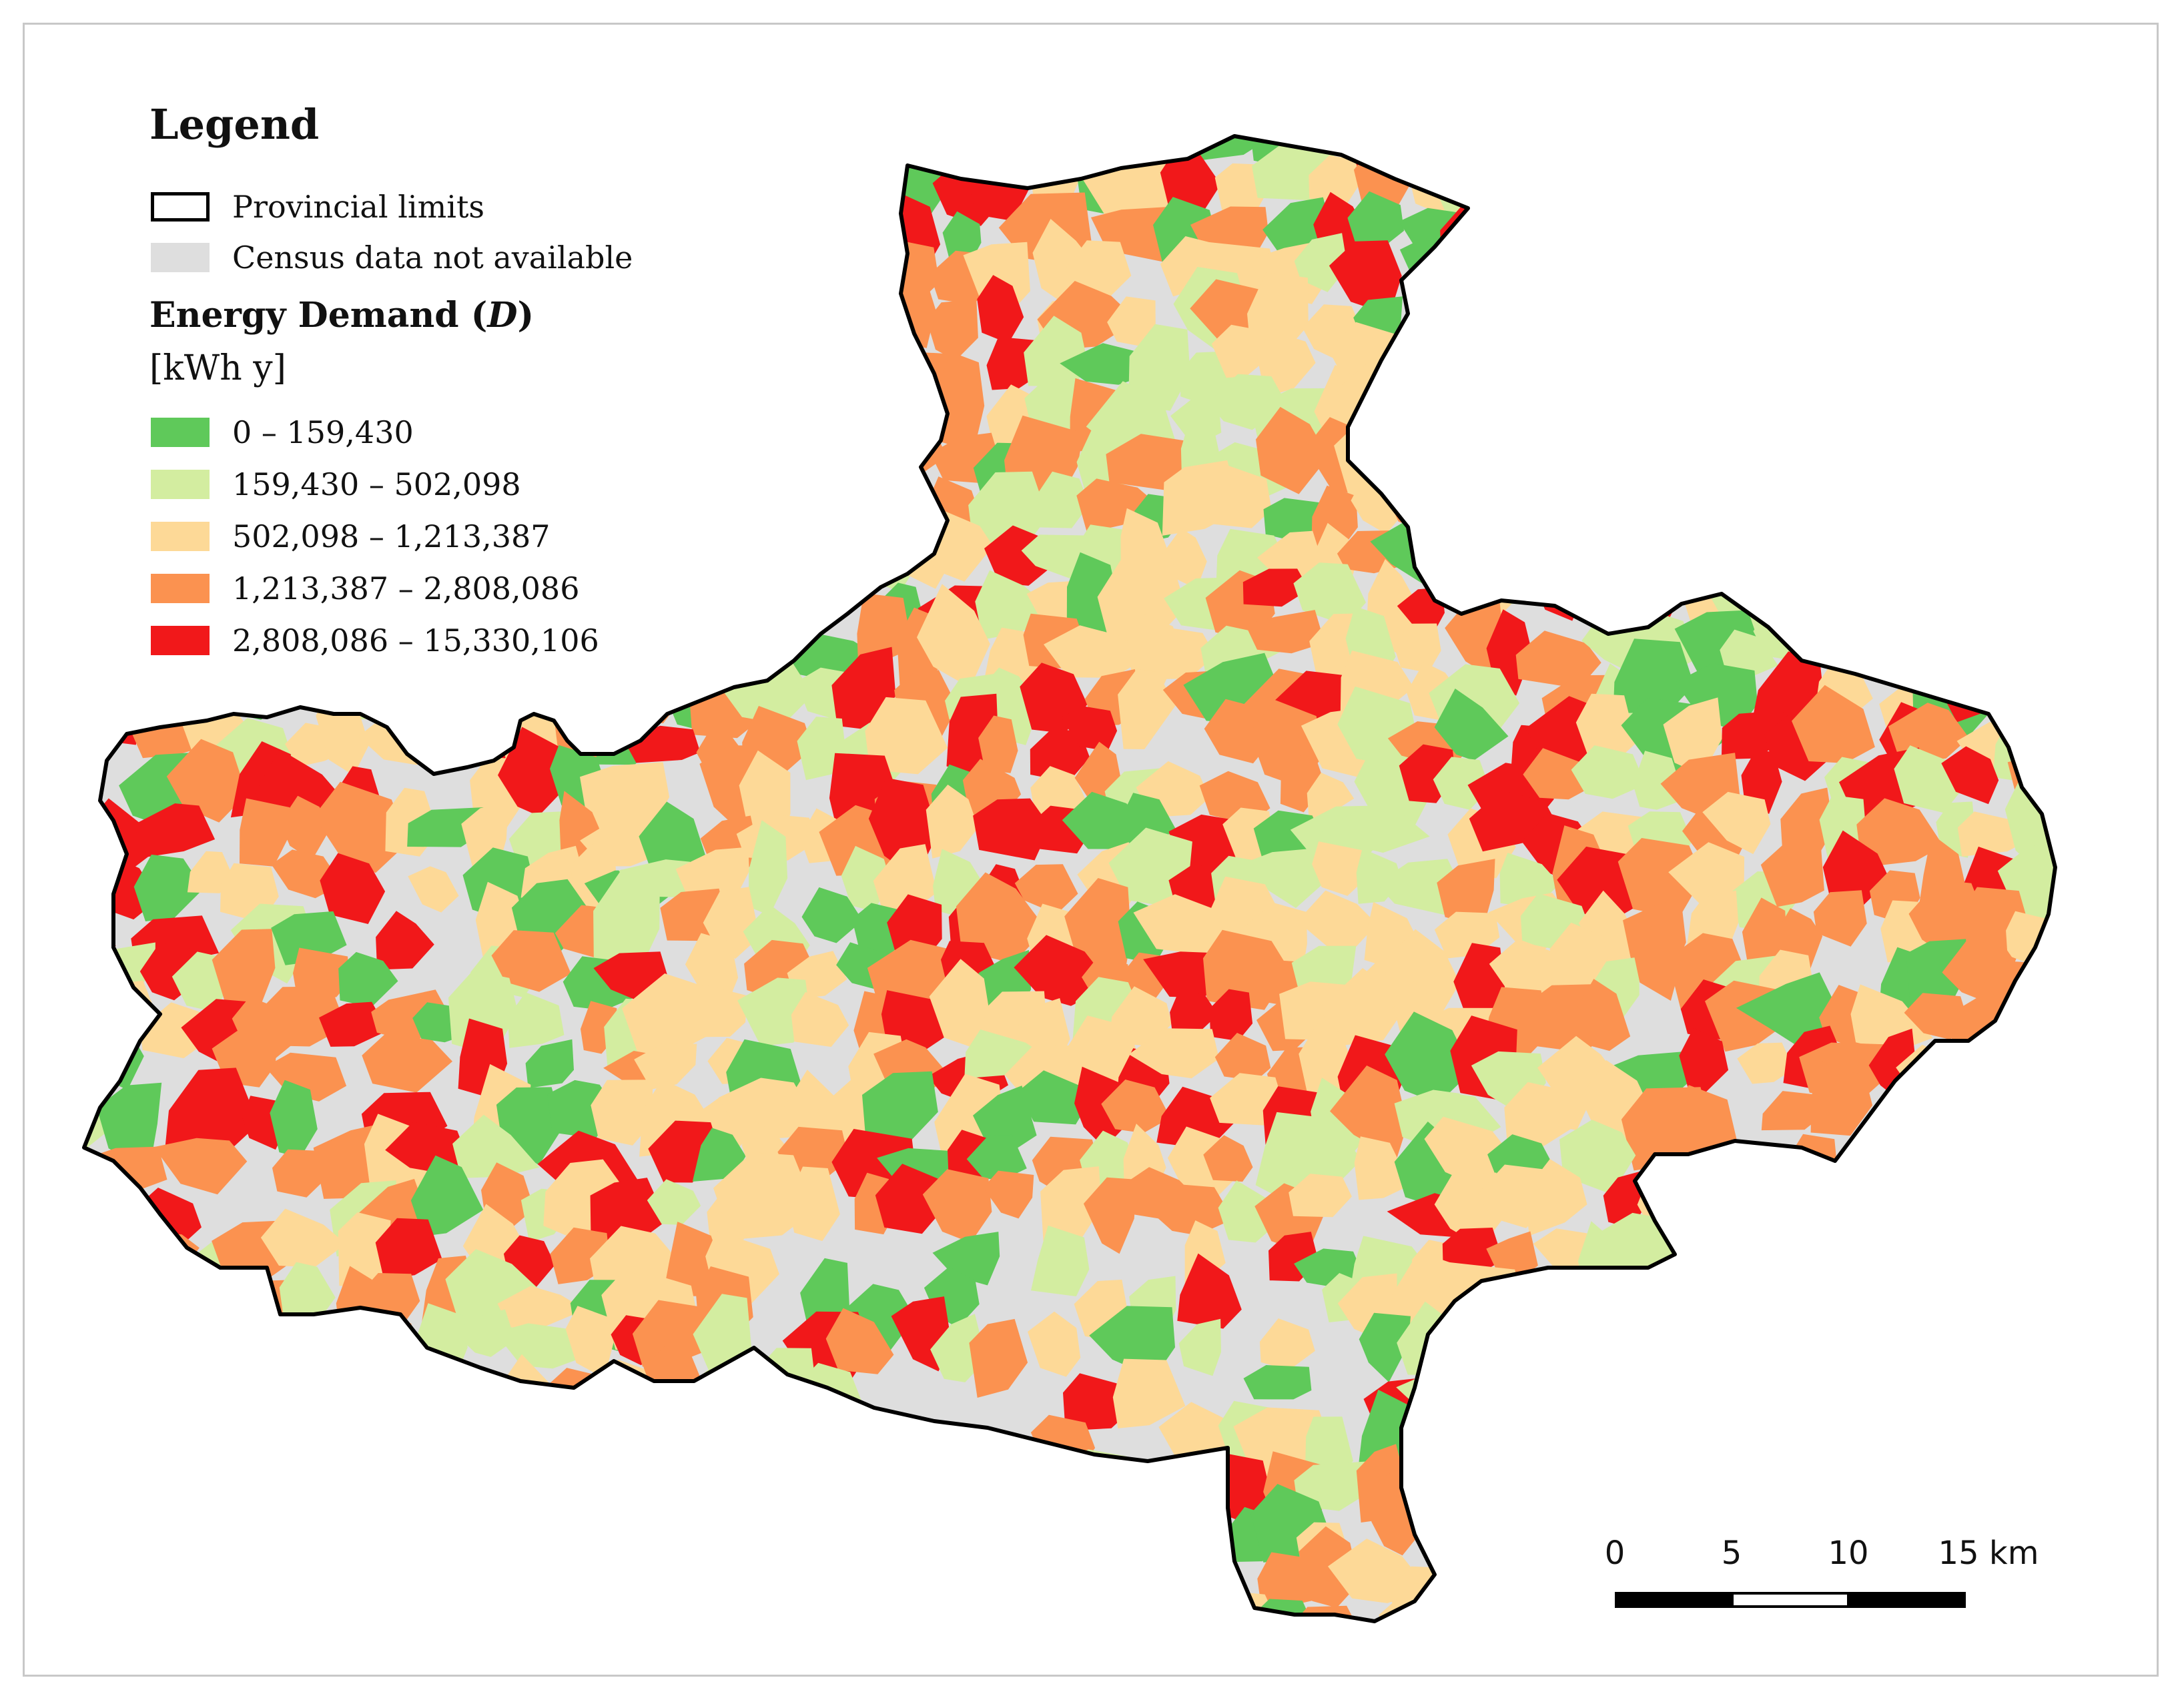 The image size is (2184, 1702). Describe the element at coordinates (218, 368) in the screenshot. I see `legend-unit: [kWh y]` at that location.